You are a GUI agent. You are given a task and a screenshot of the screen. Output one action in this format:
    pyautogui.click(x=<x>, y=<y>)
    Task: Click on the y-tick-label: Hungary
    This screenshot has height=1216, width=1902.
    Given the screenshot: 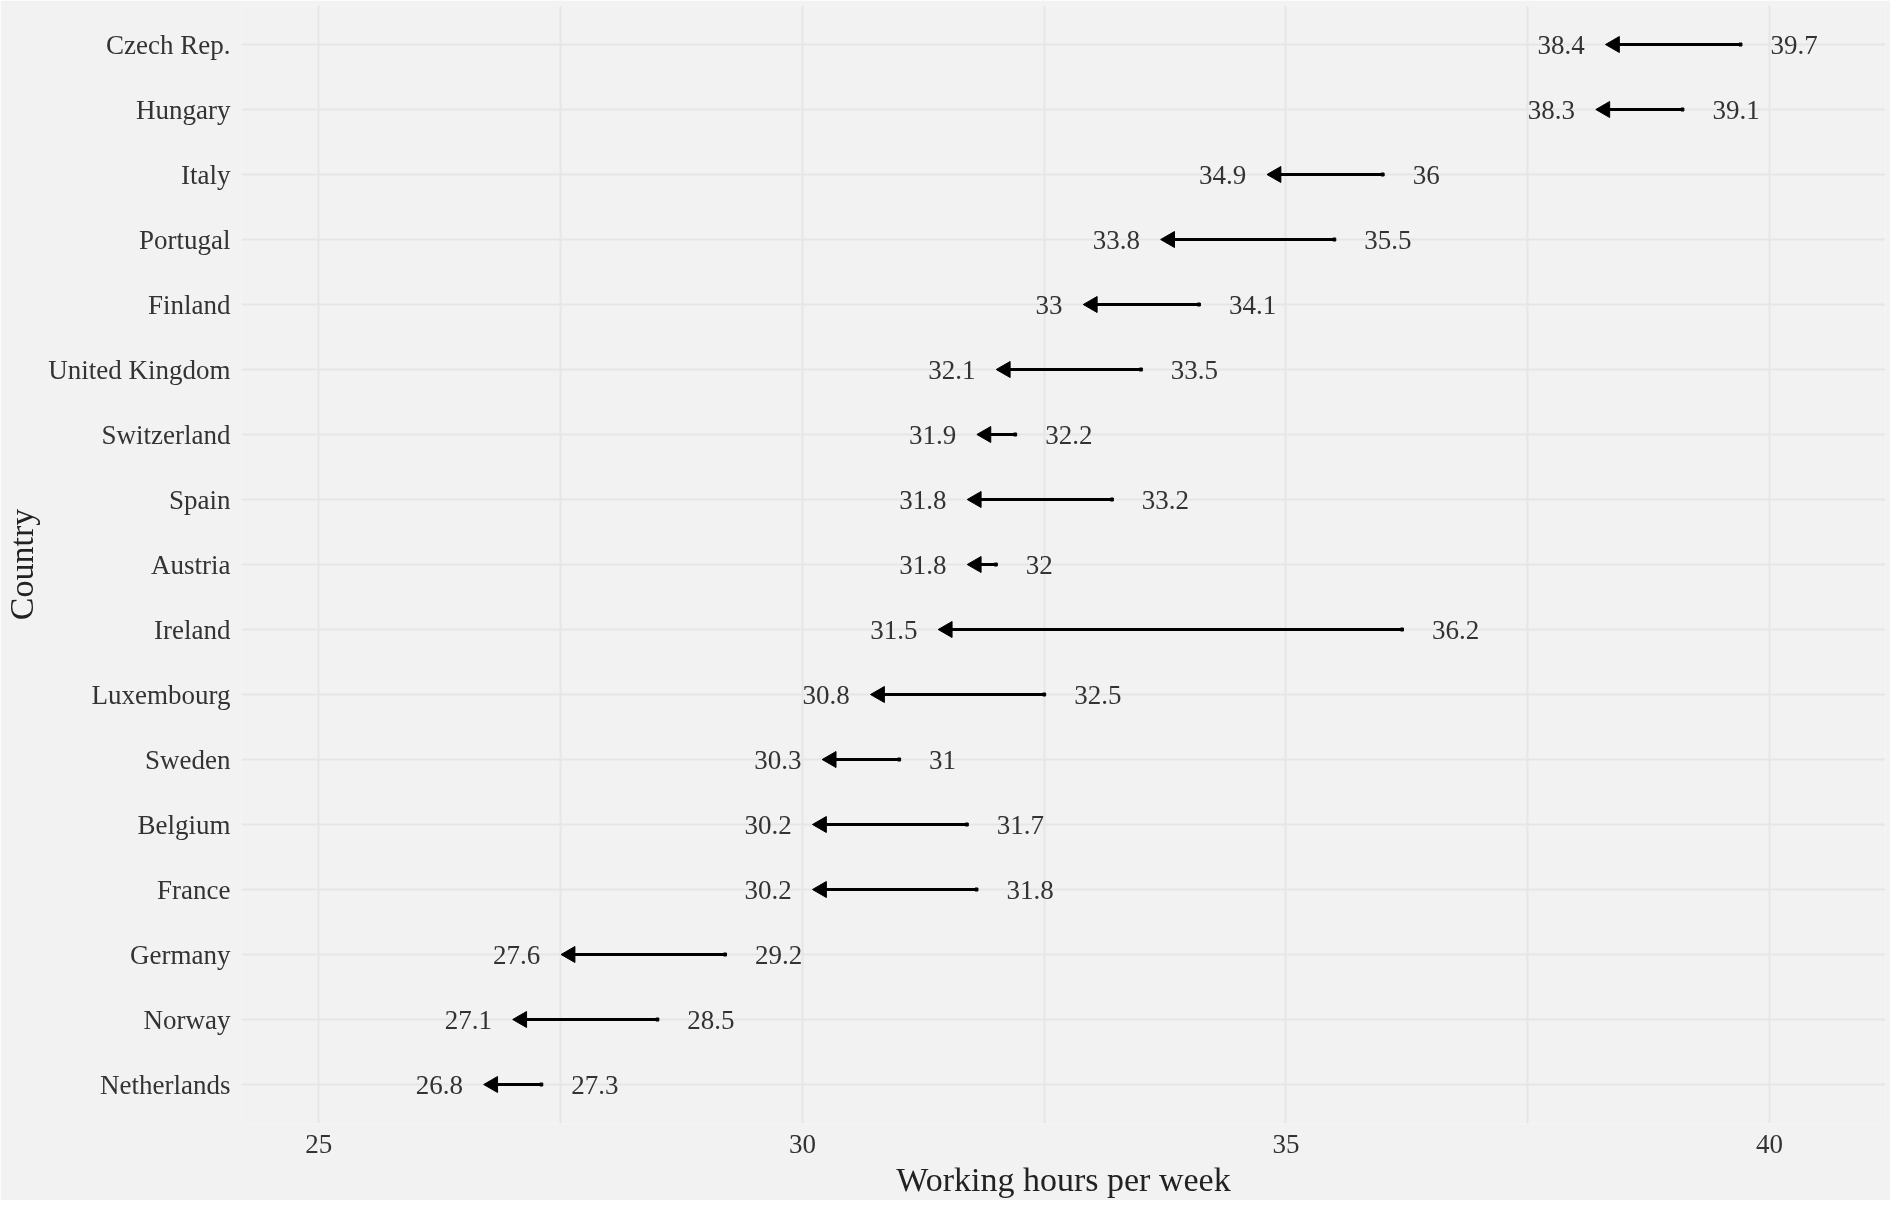 What is the action you would take?
    pyautogui.click(x=183, y=109)
    